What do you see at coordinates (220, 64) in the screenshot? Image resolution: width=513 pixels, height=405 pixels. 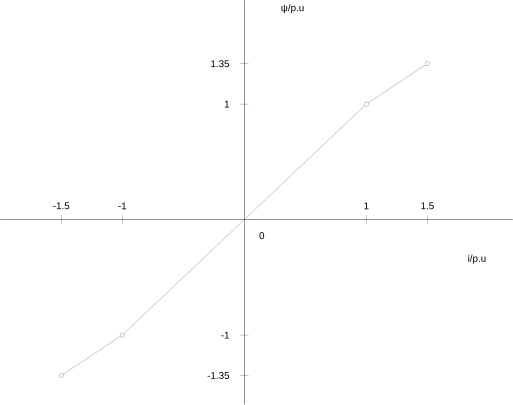 I see `y-tick-label: 1.35` at bounding box center [220, 64].